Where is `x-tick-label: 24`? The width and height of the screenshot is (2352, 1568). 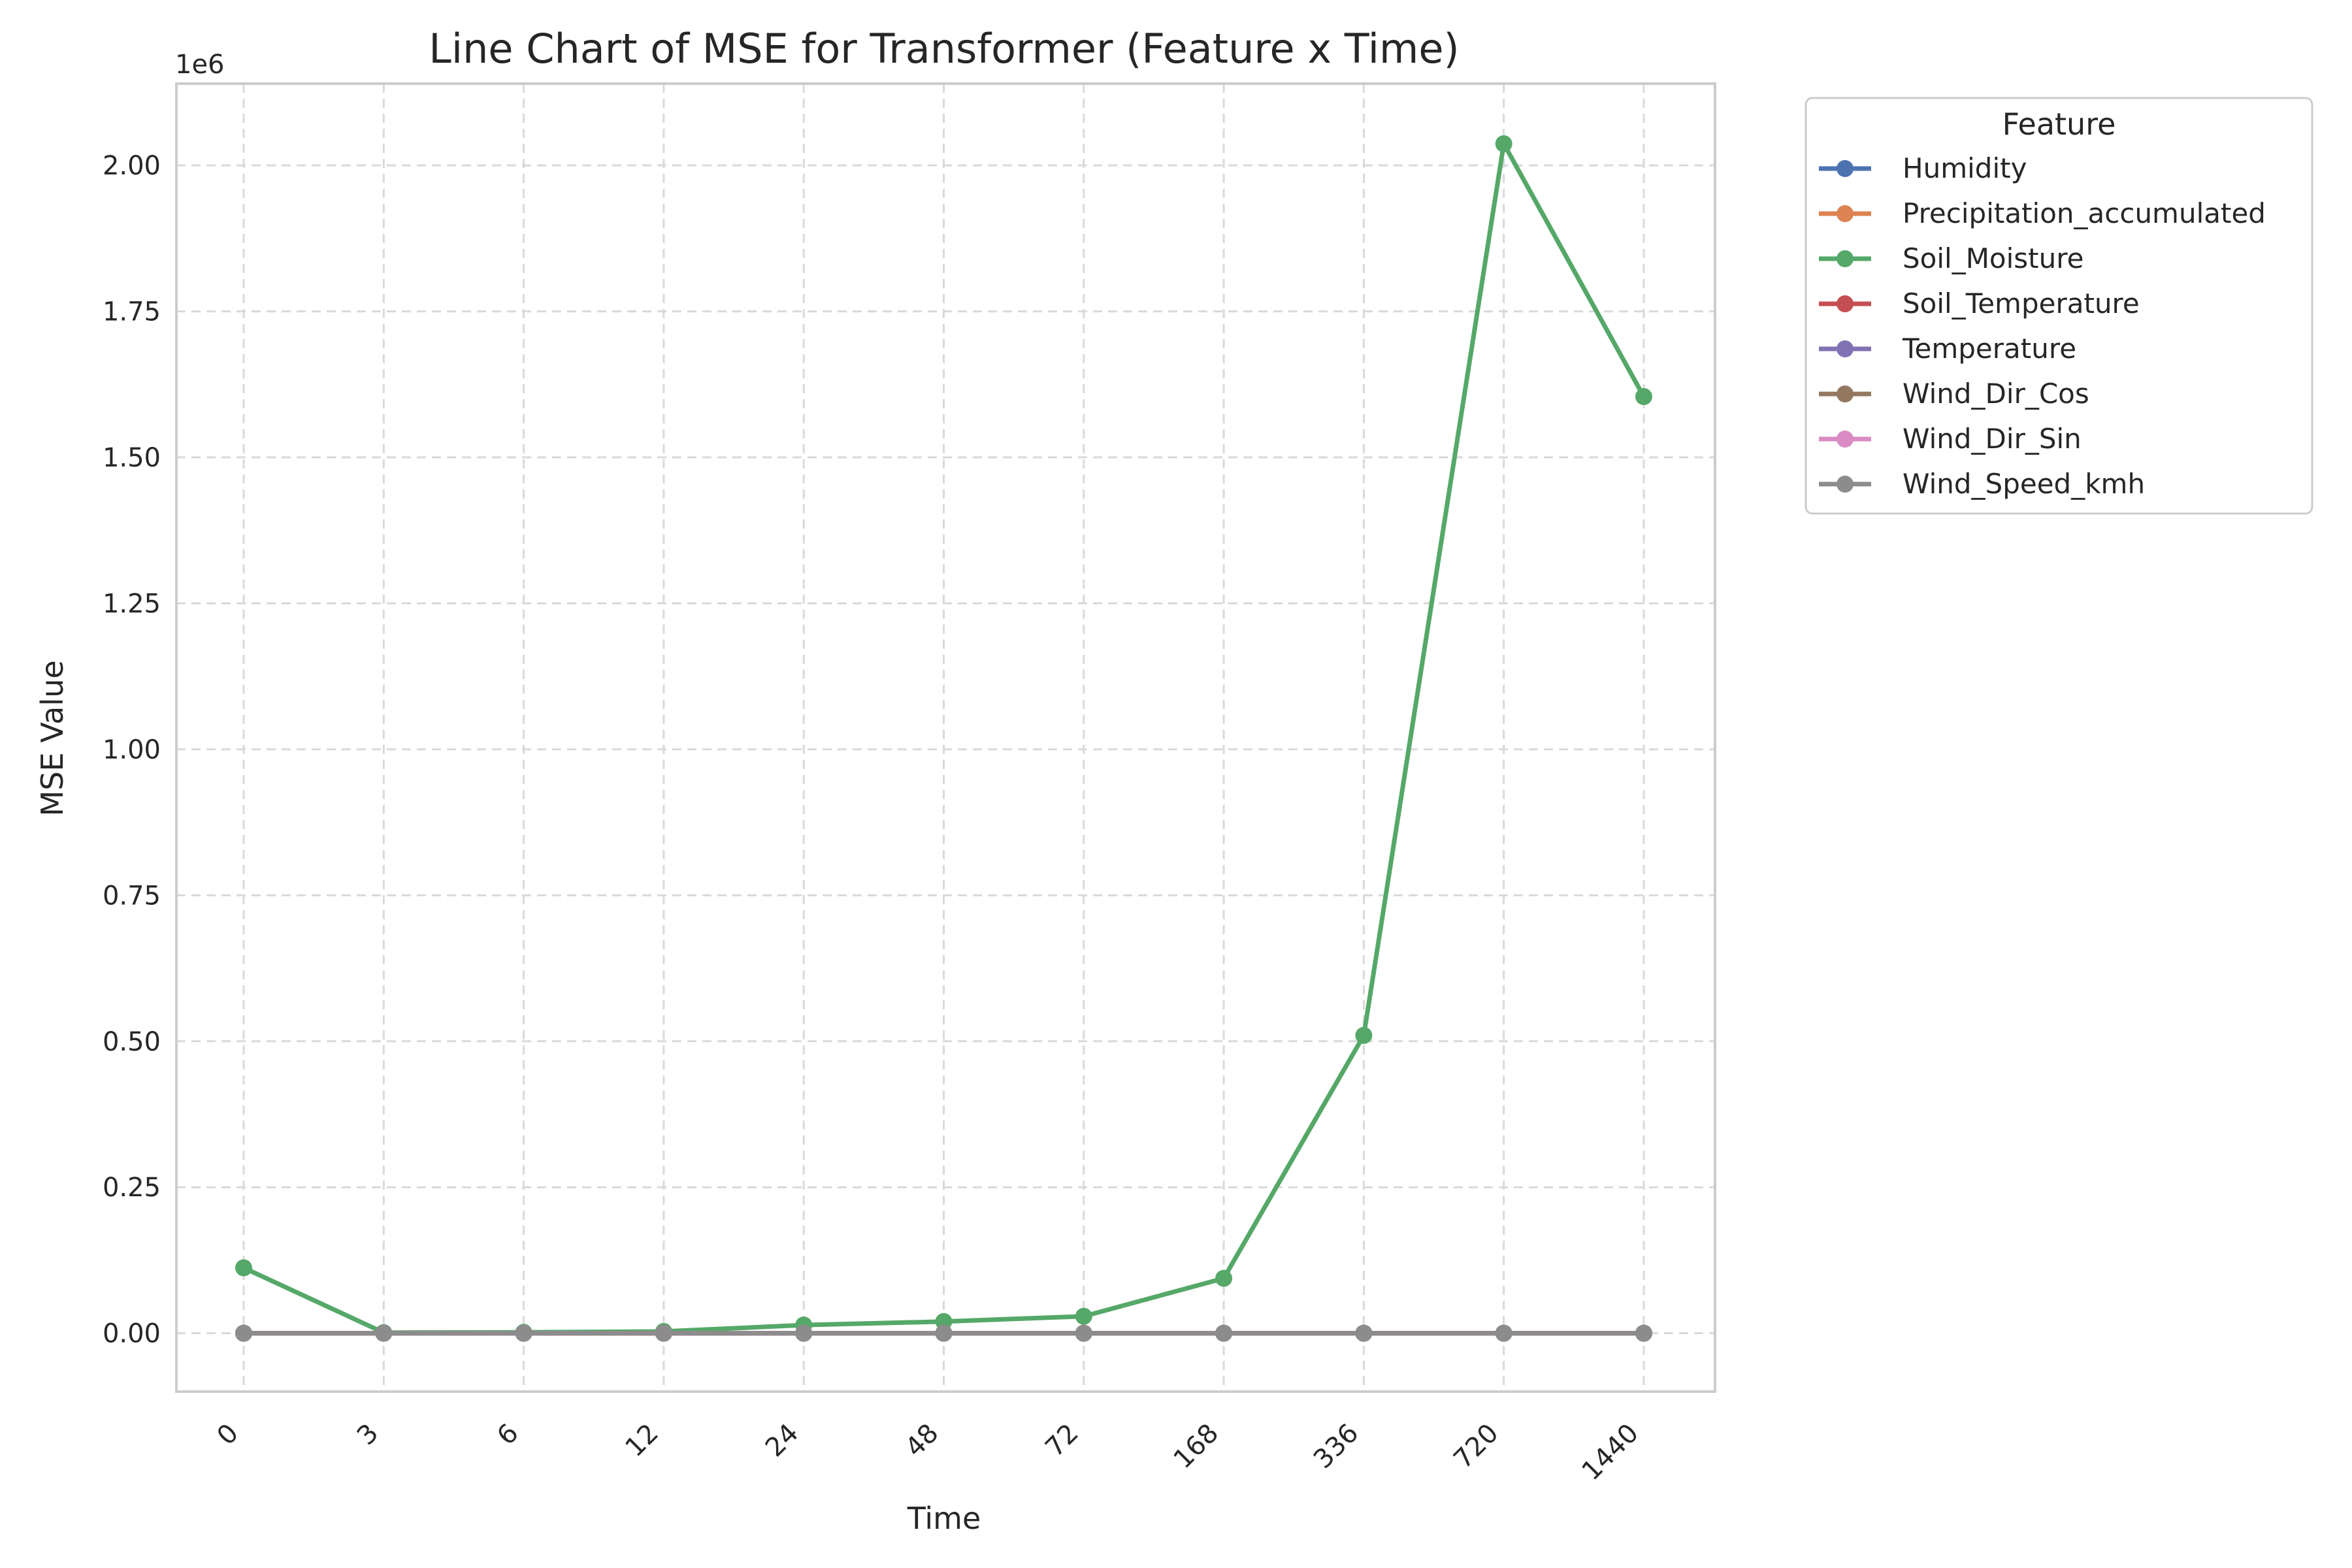
x-tick-label: 24 is located at coordinates (782, 1440).